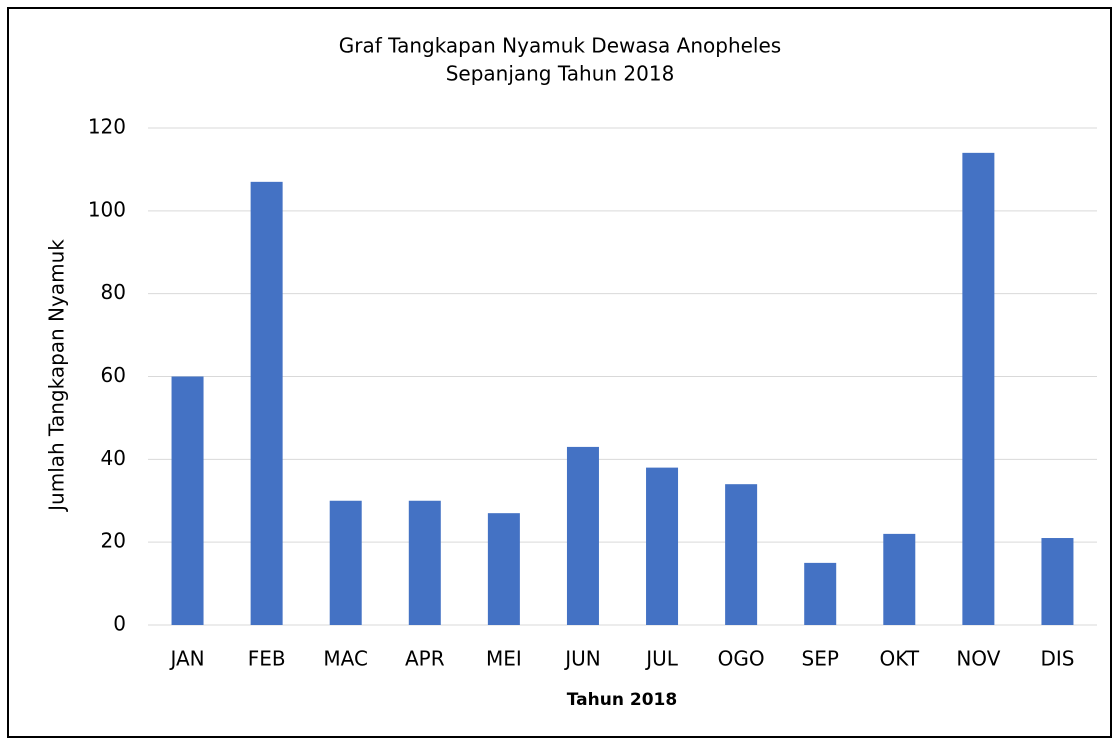 The width and height of the screenshot is (1119, 745). I want to click on y-tick-label: 20, so click(113, 541).